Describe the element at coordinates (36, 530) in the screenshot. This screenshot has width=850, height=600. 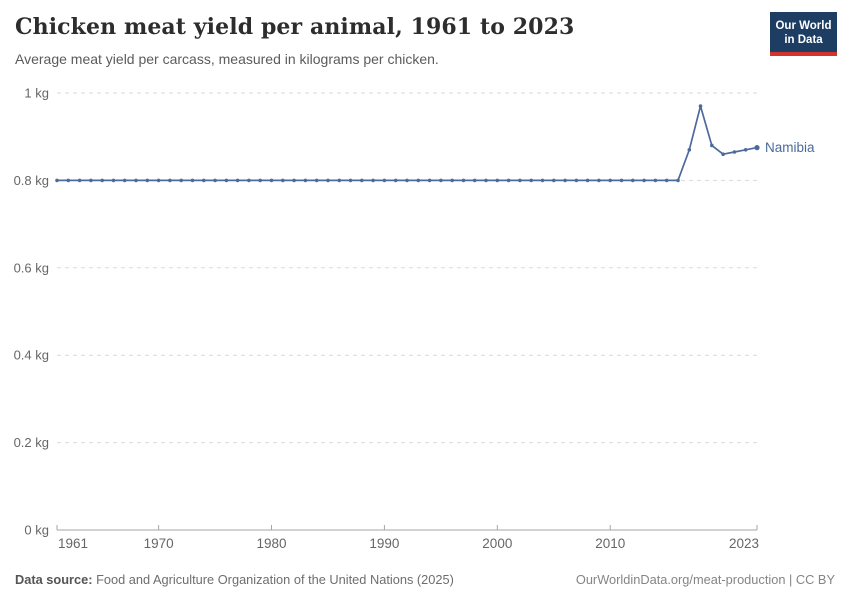
I see `y-tick-label: 0 kg` at that location.